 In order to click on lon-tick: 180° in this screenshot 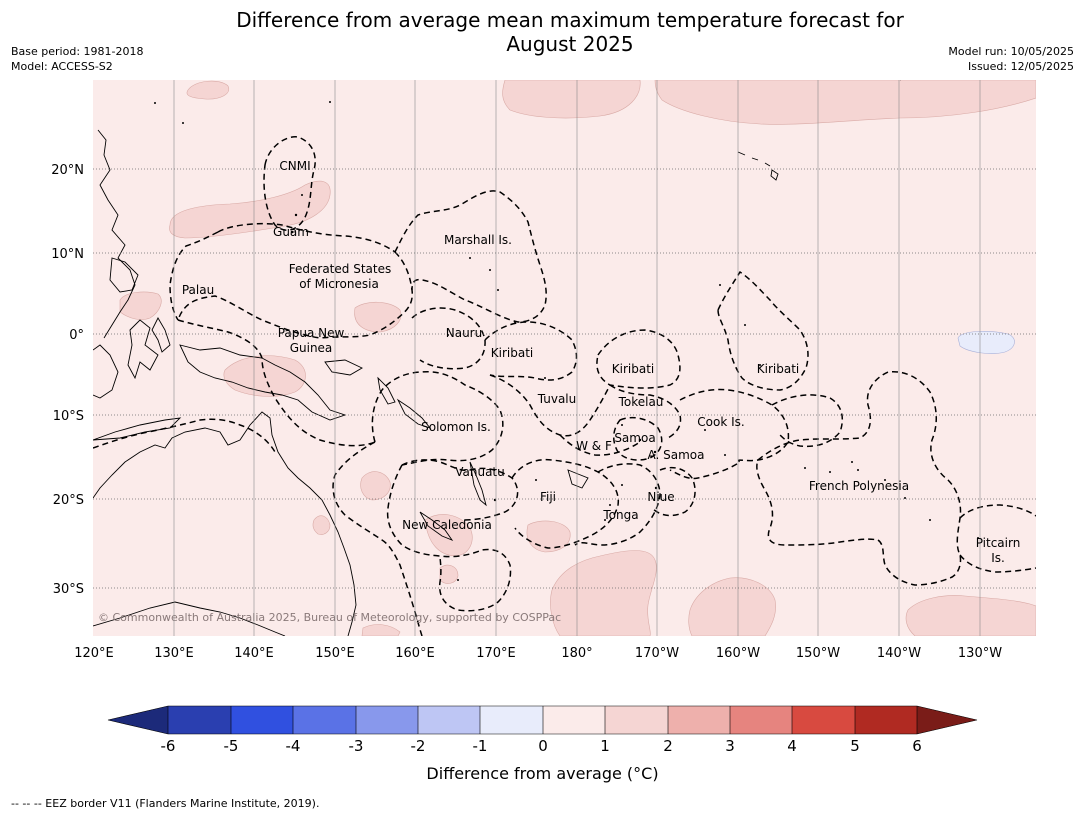, I will do `click(576, 653)`.